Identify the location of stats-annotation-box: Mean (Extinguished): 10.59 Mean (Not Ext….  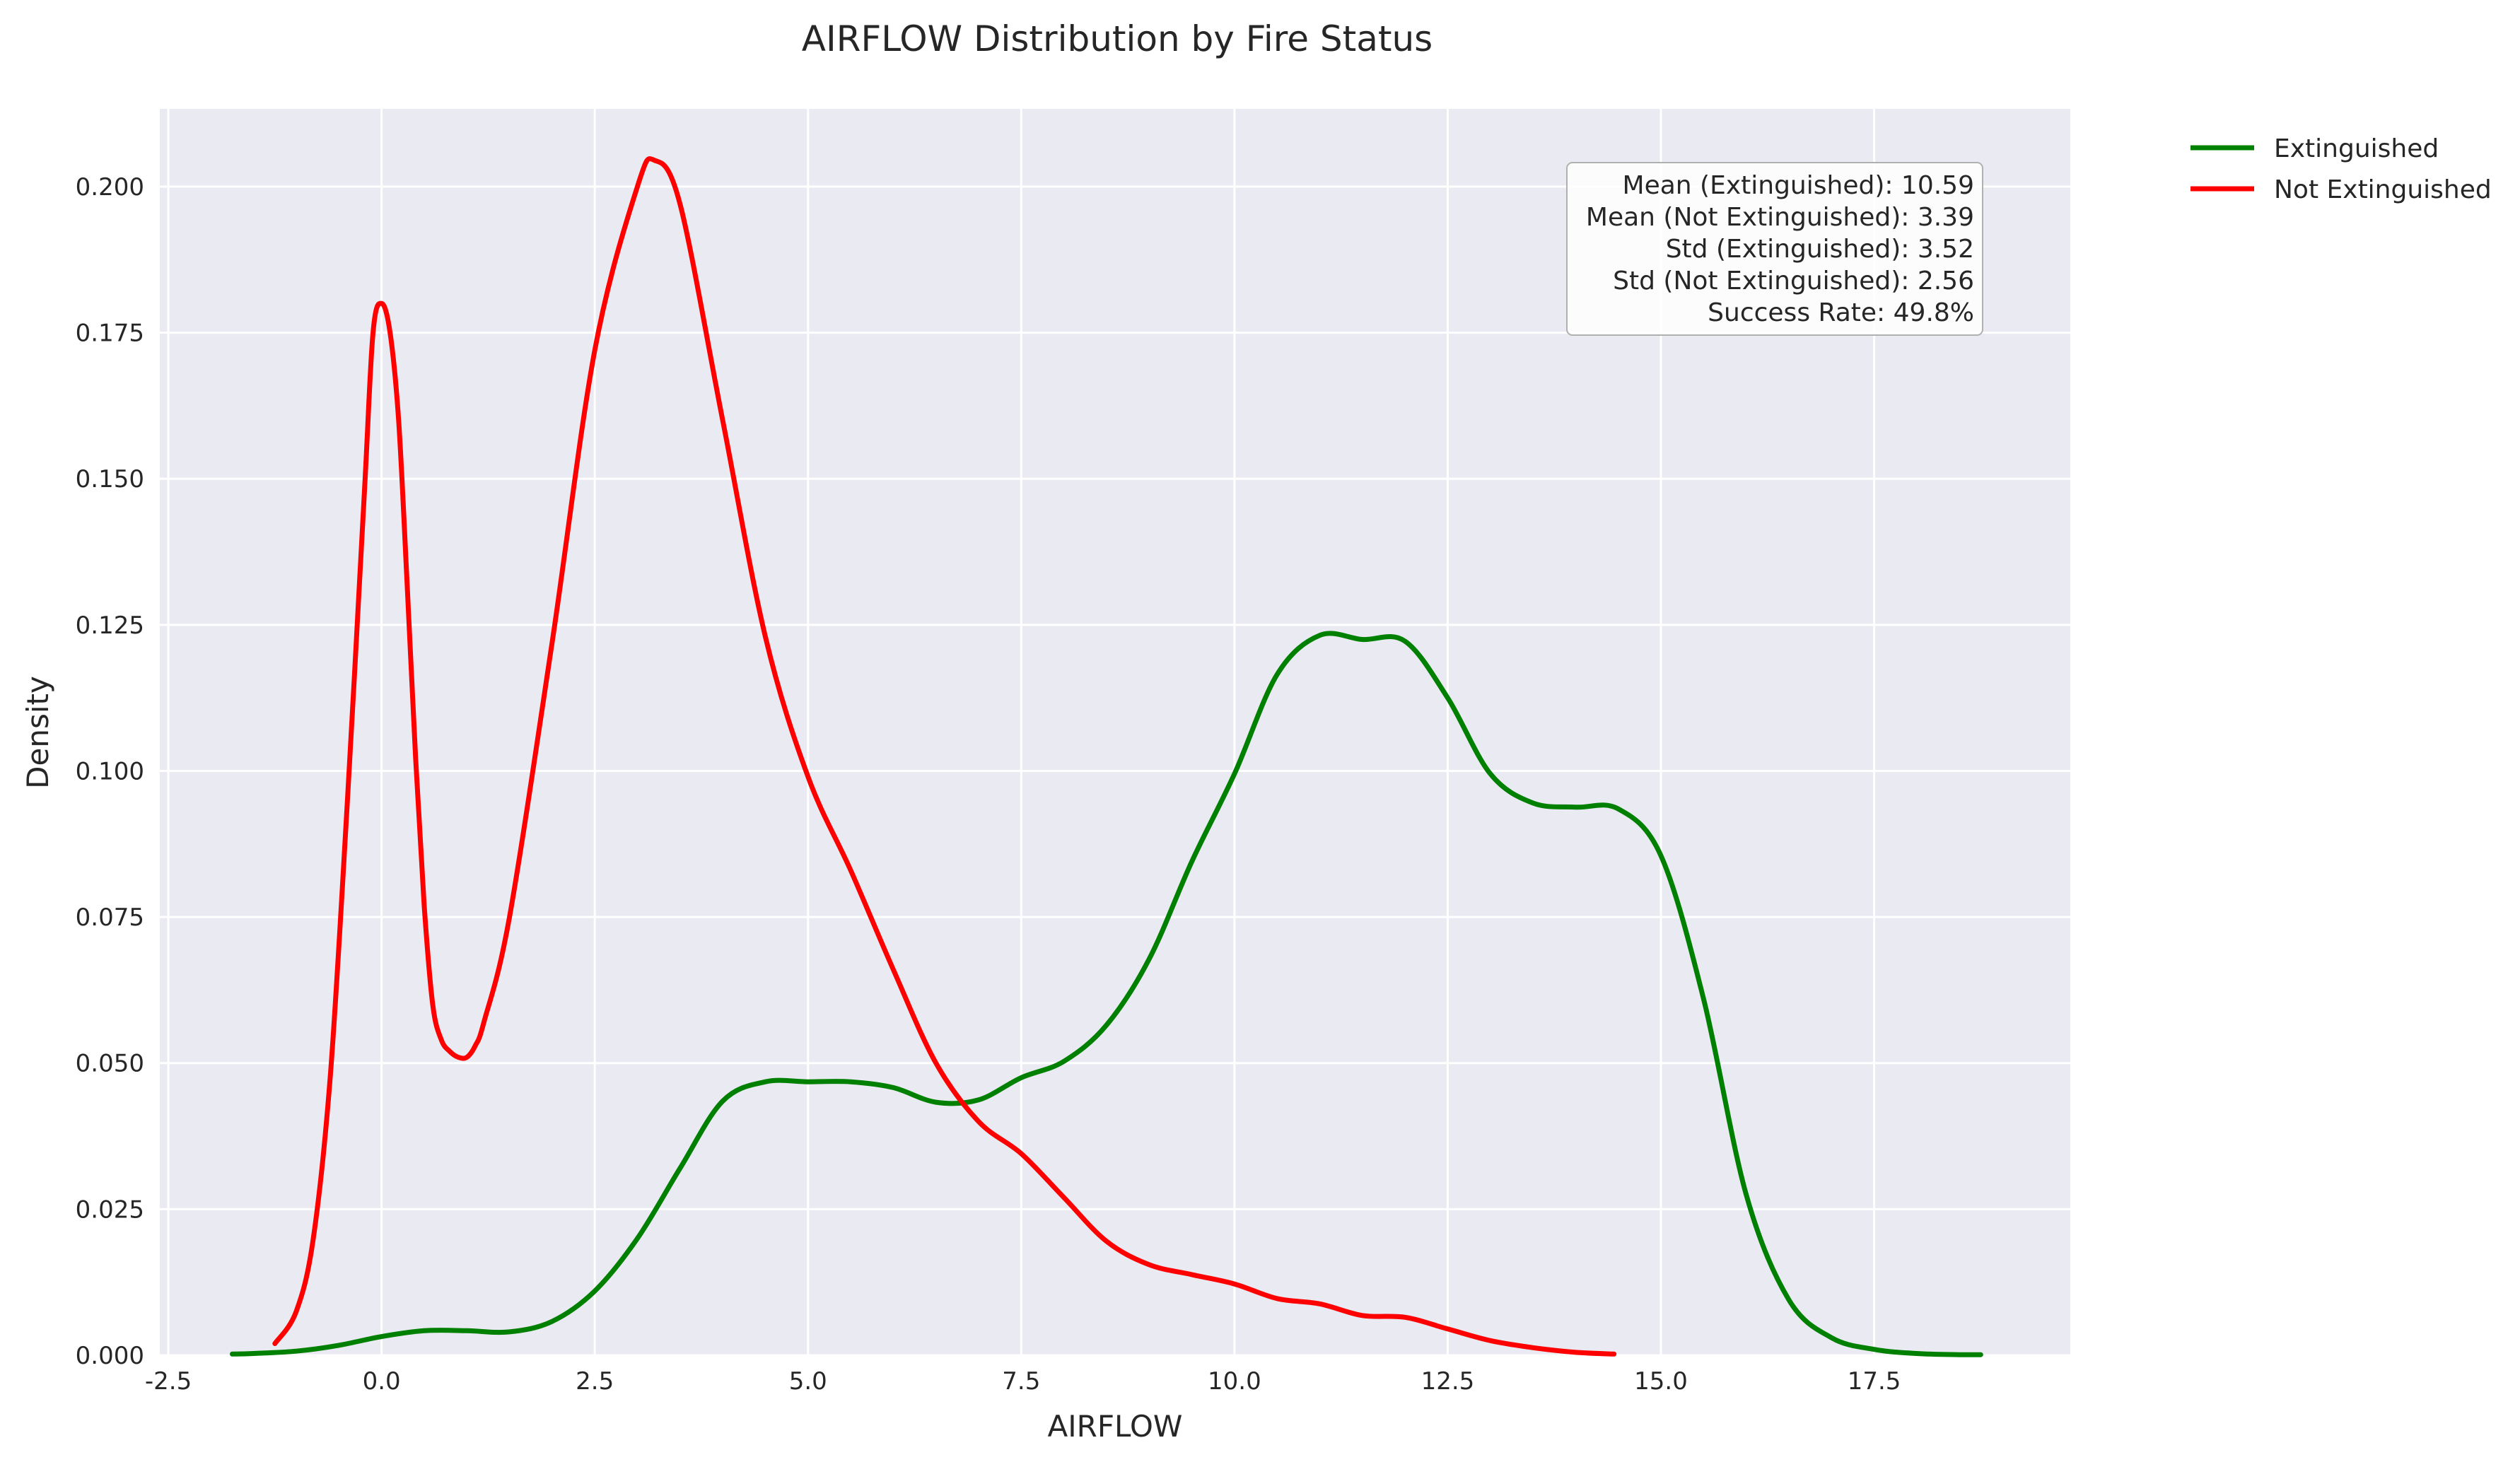
(1774, 249).